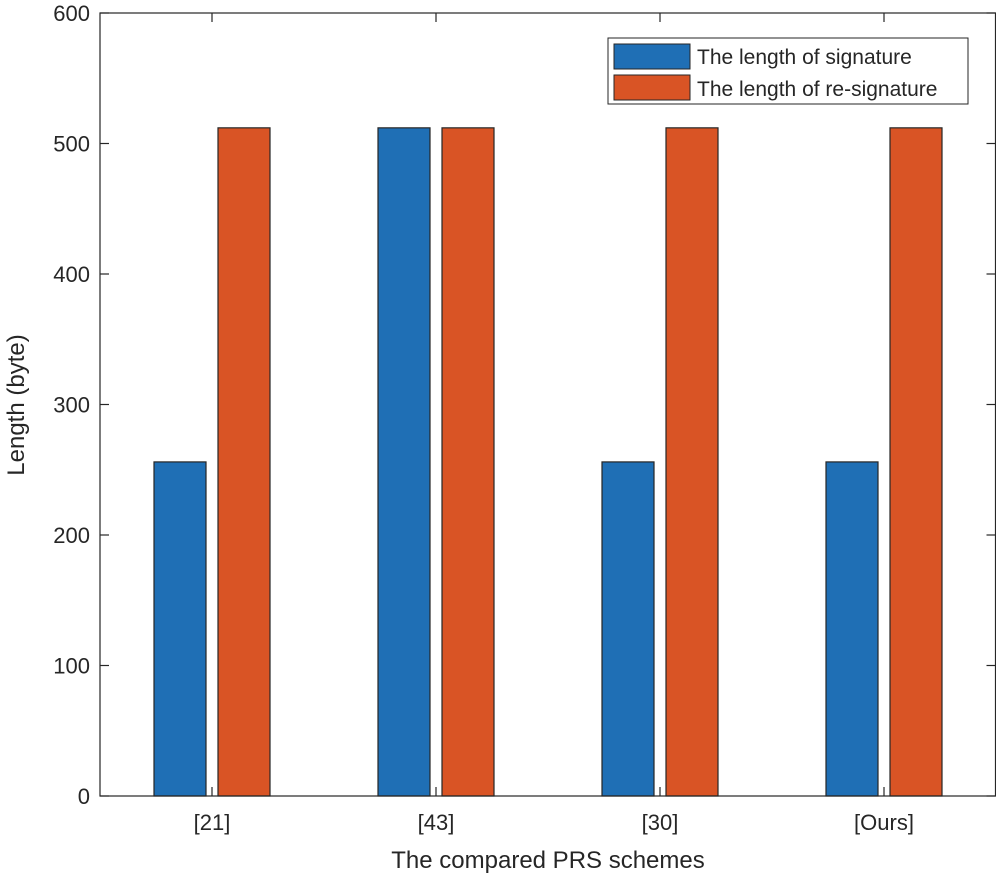  What do you see at coordinates (84, 796) in the screenshot?
I see `y-tick-label: 0` at bounding box center [84, 796].